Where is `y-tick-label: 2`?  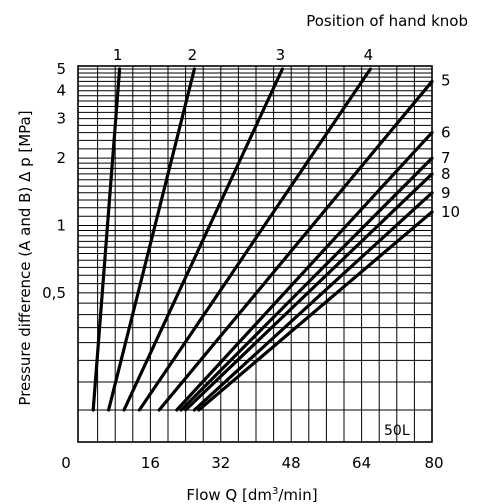
y-tick-label: 2 is located at coordinates (61, 158).